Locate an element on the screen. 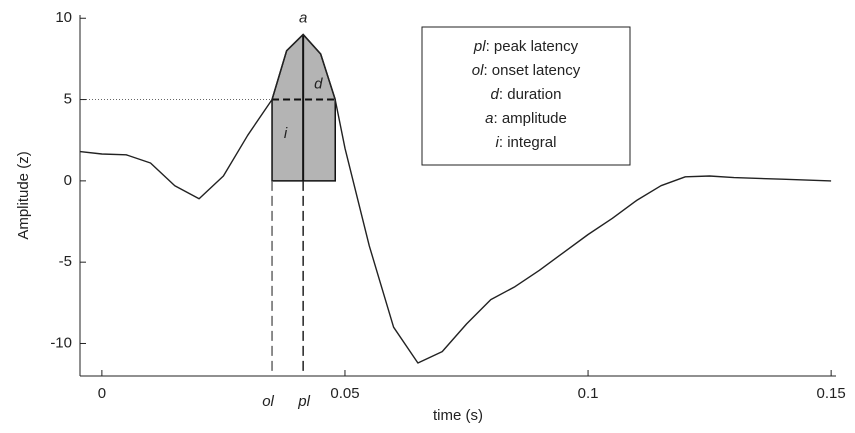  legend-symbol: ol is located at coordinates (478, 70).